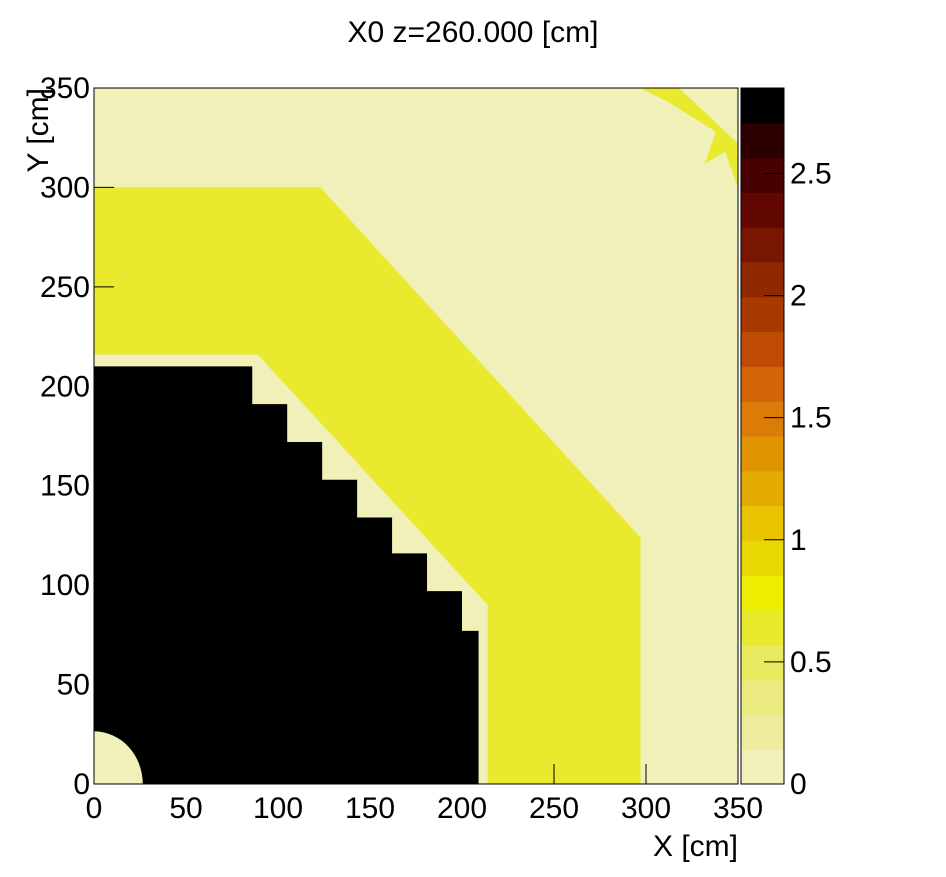 The width and height of the screenshot is (946, 877). What do you see at coordinates (185, 808) in the screenshot?
I see `x-tick-label: 50` at bounding box center [185, 808].